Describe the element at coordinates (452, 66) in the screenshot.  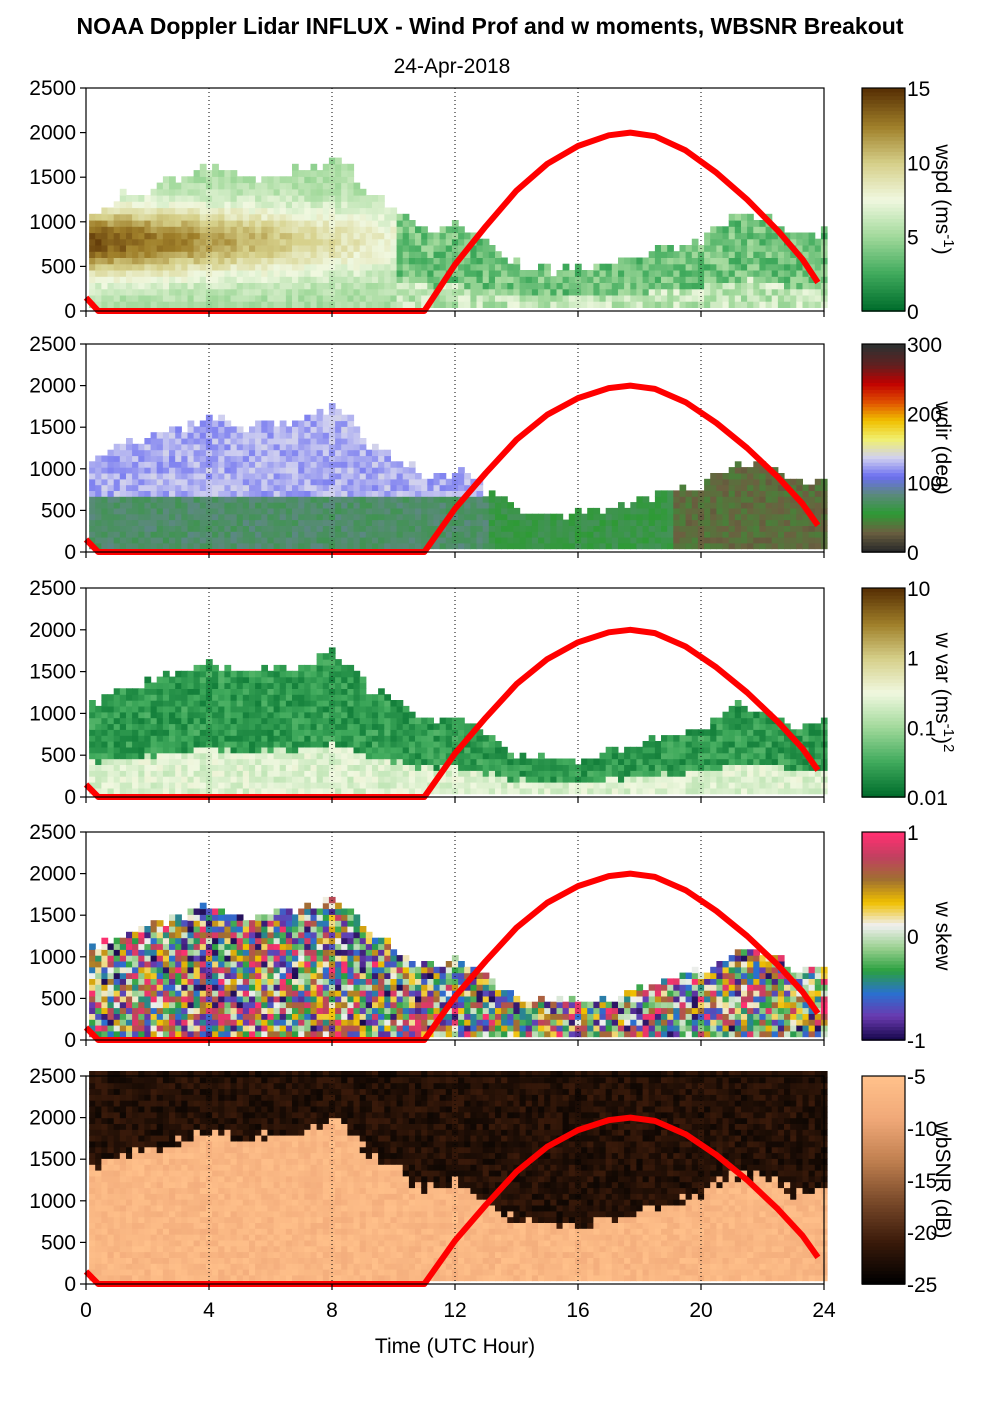
I see `chart-subtitle: 24-Apr-2018` at that location.